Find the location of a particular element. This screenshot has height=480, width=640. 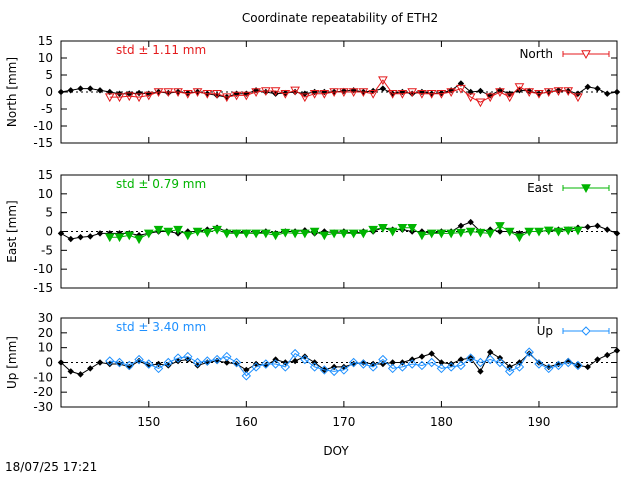

y-tick-label: 15 is located at coordinates (45, 41).